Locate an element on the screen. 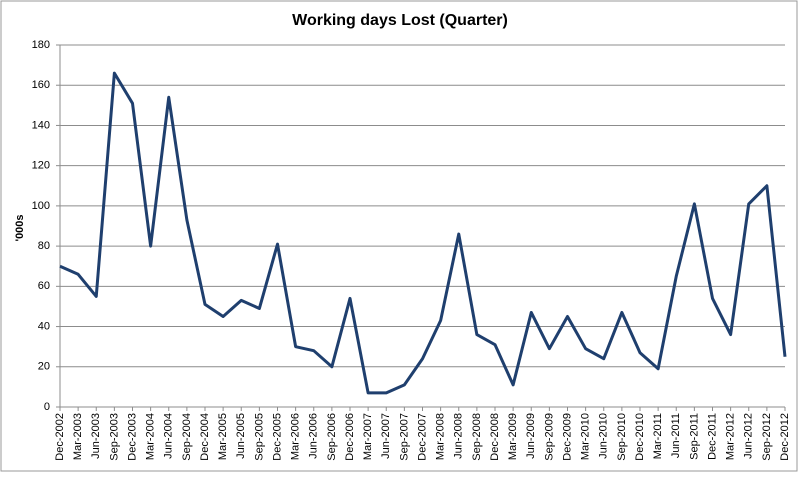 The image size is (804, 477). x-tick-label: Mar-2003 is located at coordinates (78, 436).